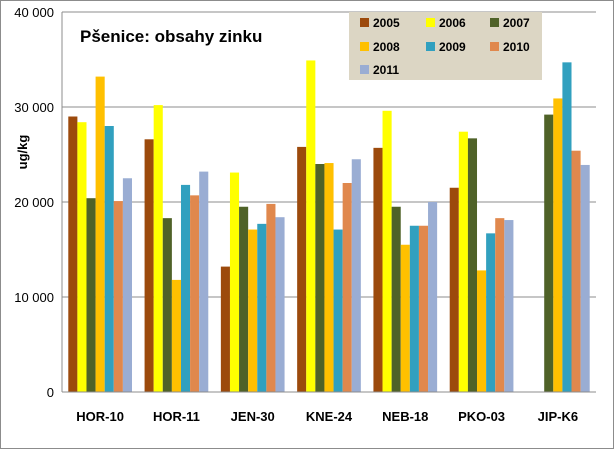  Describe the element at coordinates (516, 23) in the screenshot. I see `legend-label-2007: 2007` at that location.